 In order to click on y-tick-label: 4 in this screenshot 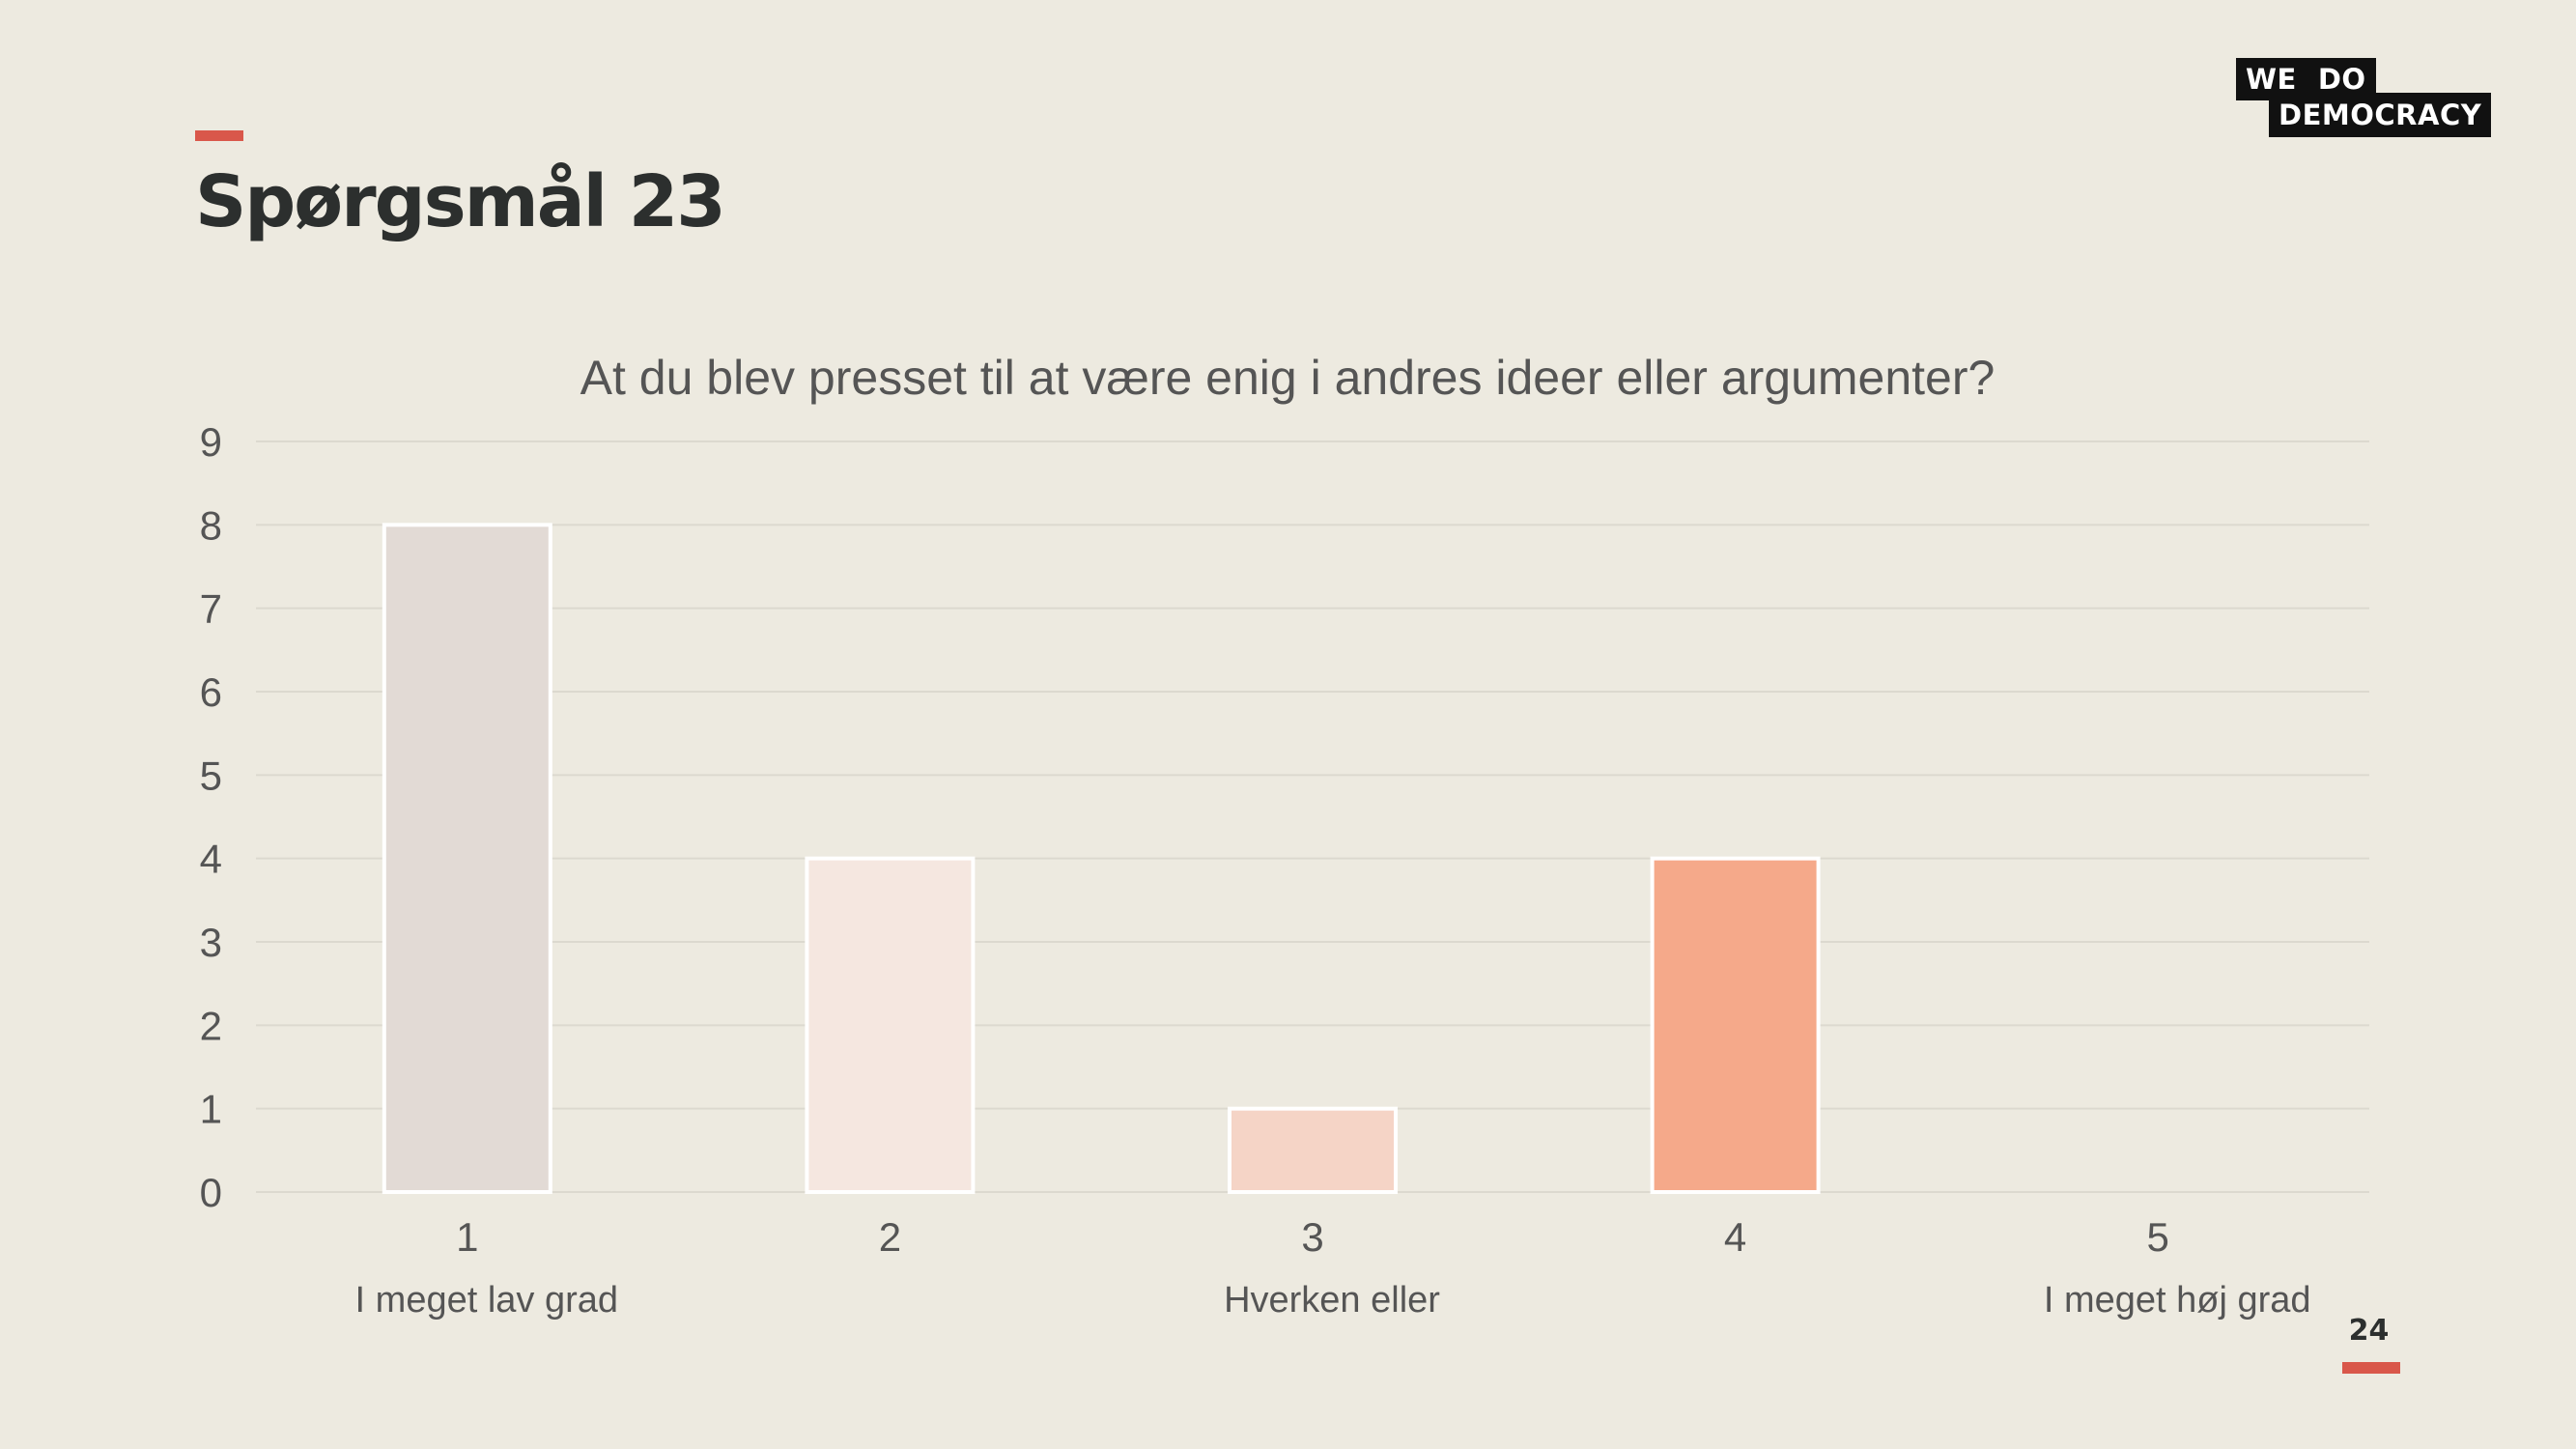, I will do `click(211, 859)`.